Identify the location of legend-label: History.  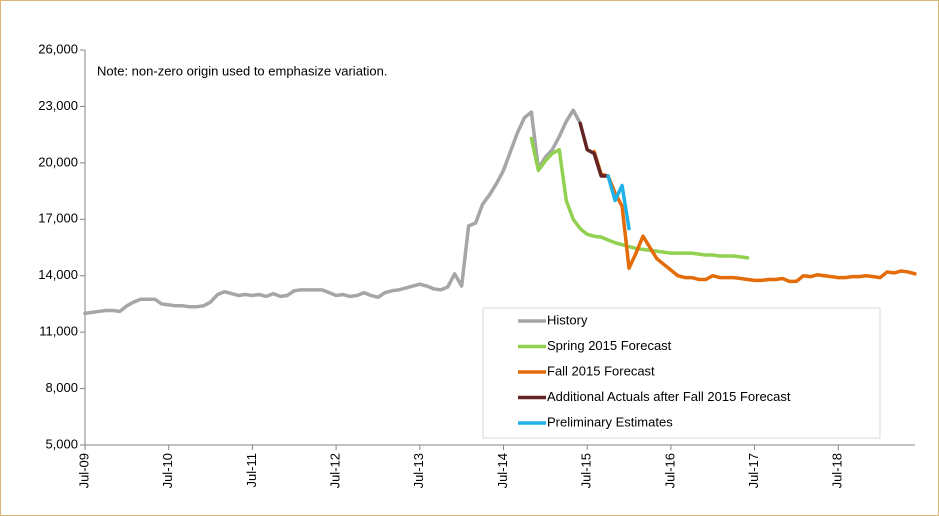
(567, 319).